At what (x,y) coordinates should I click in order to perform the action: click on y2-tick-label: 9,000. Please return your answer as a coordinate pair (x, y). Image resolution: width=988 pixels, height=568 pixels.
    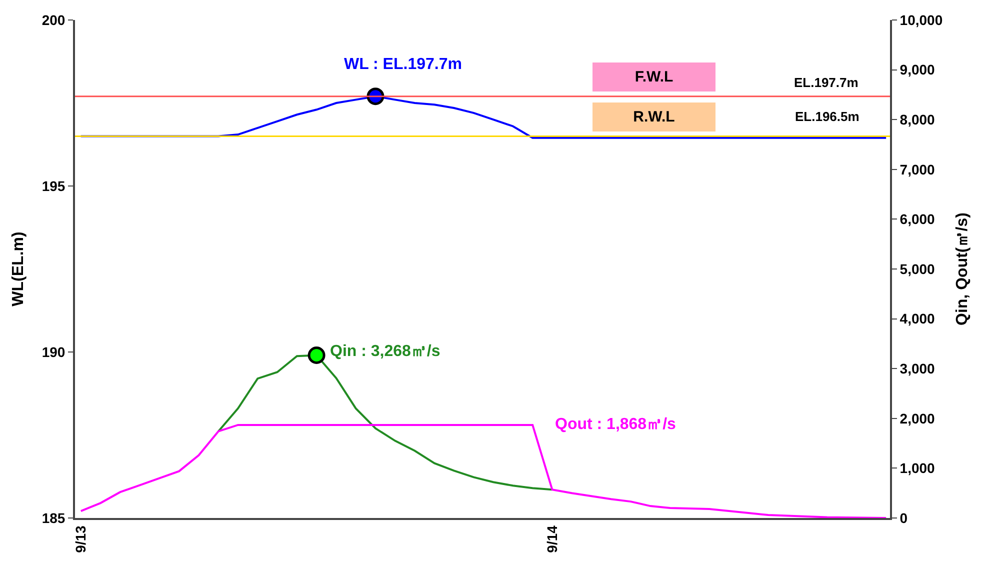
    Looking at the image, I should click on (918, 70).